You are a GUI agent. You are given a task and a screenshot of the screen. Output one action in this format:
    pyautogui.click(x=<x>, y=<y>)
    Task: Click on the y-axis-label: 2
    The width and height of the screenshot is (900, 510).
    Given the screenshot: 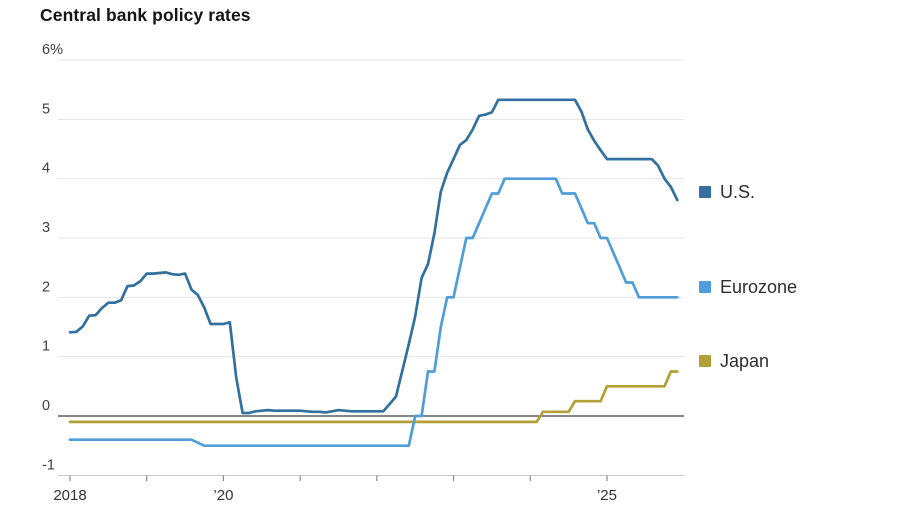 What is the action you would take?
    pyautogui.click(x=46, y=287)
    